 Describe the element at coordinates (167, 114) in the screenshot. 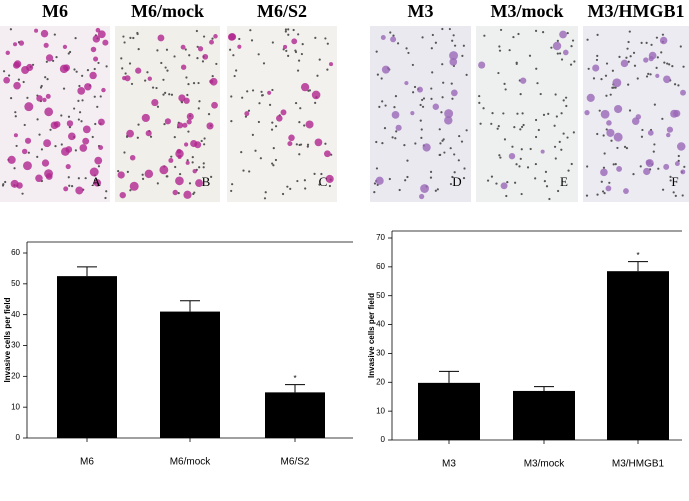

I see `micrograph` at that location.